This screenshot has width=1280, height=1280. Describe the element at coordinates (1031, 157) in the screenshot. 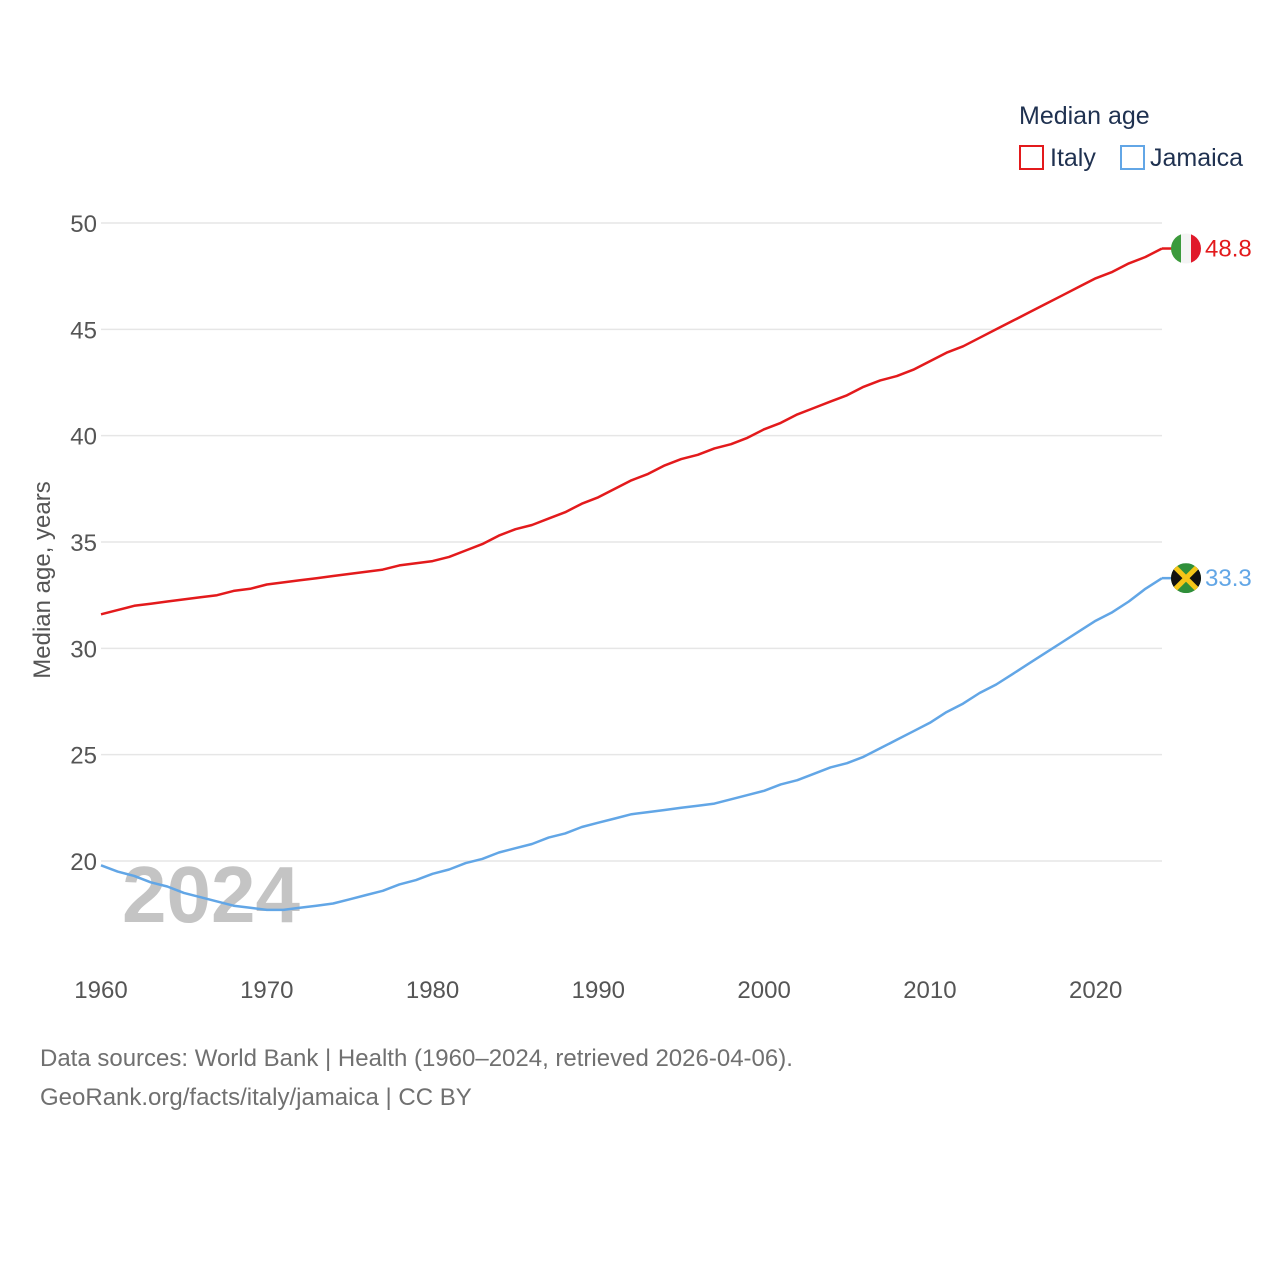

I see `legend-swatch-italy` at that location.